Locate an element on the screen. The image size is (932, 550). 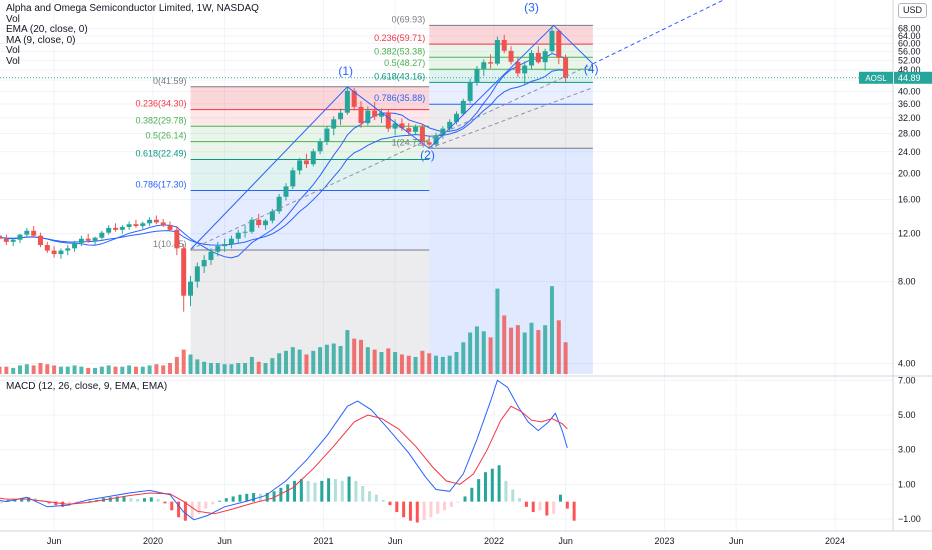
time-tick-label: Jun is located at coordinates (224, 541).